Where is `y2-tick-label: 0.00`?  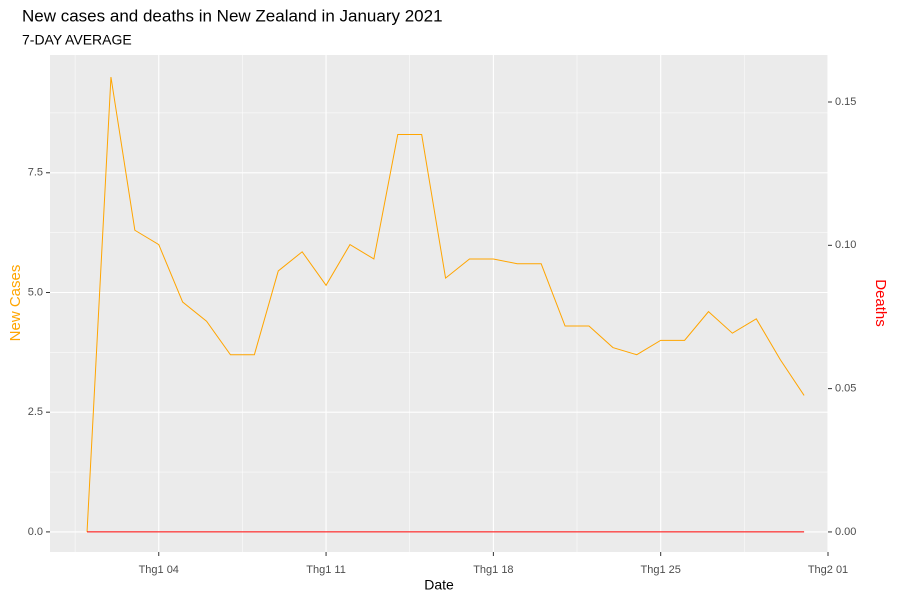 y2-tick-label: 0.00 is located at coordinates (845, 532).